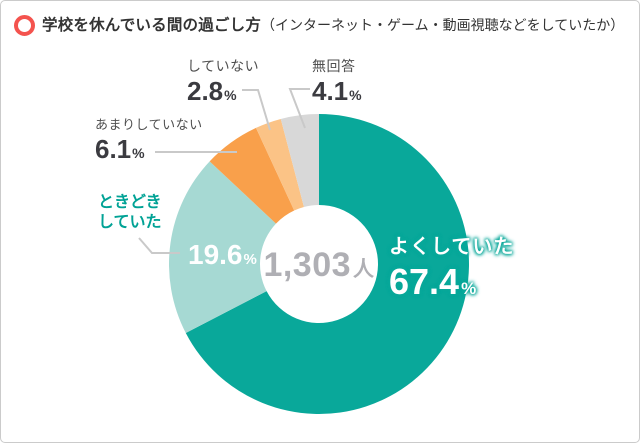 The width and height of the screenshot is (640, 443). Describe the element at coordinates (424, 281) in the screenshot. I see `slice-value-yoku-number: 67.4` at that location.